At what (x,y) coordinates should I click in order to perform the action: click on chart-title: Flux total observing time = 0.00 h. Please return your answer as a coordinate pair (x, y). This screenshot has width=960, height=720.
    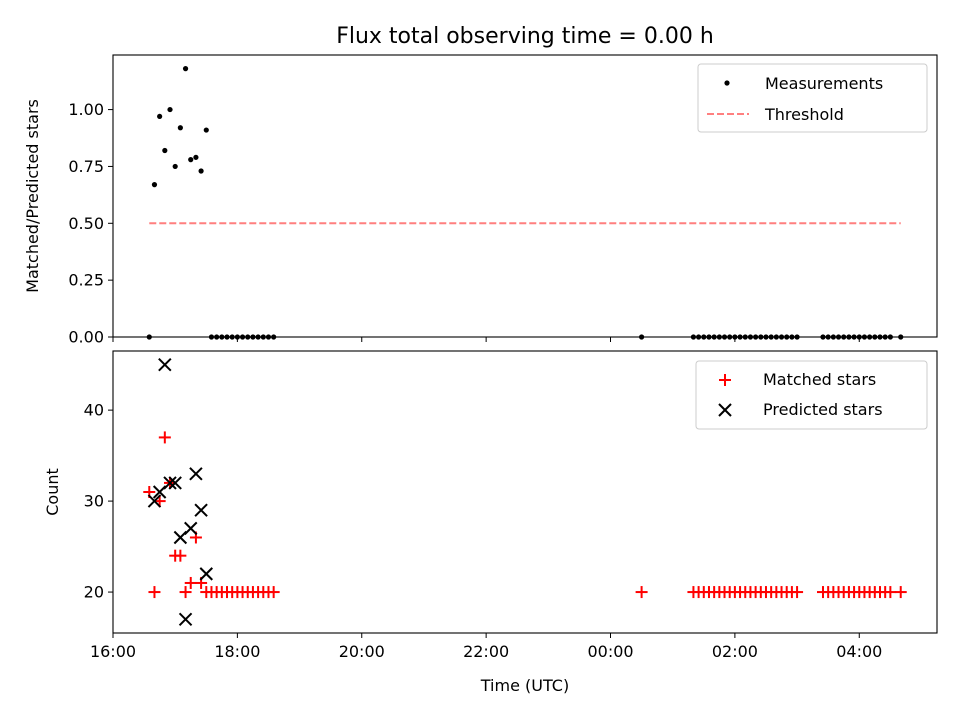
    Looking at the image, I should click on (525, 36).